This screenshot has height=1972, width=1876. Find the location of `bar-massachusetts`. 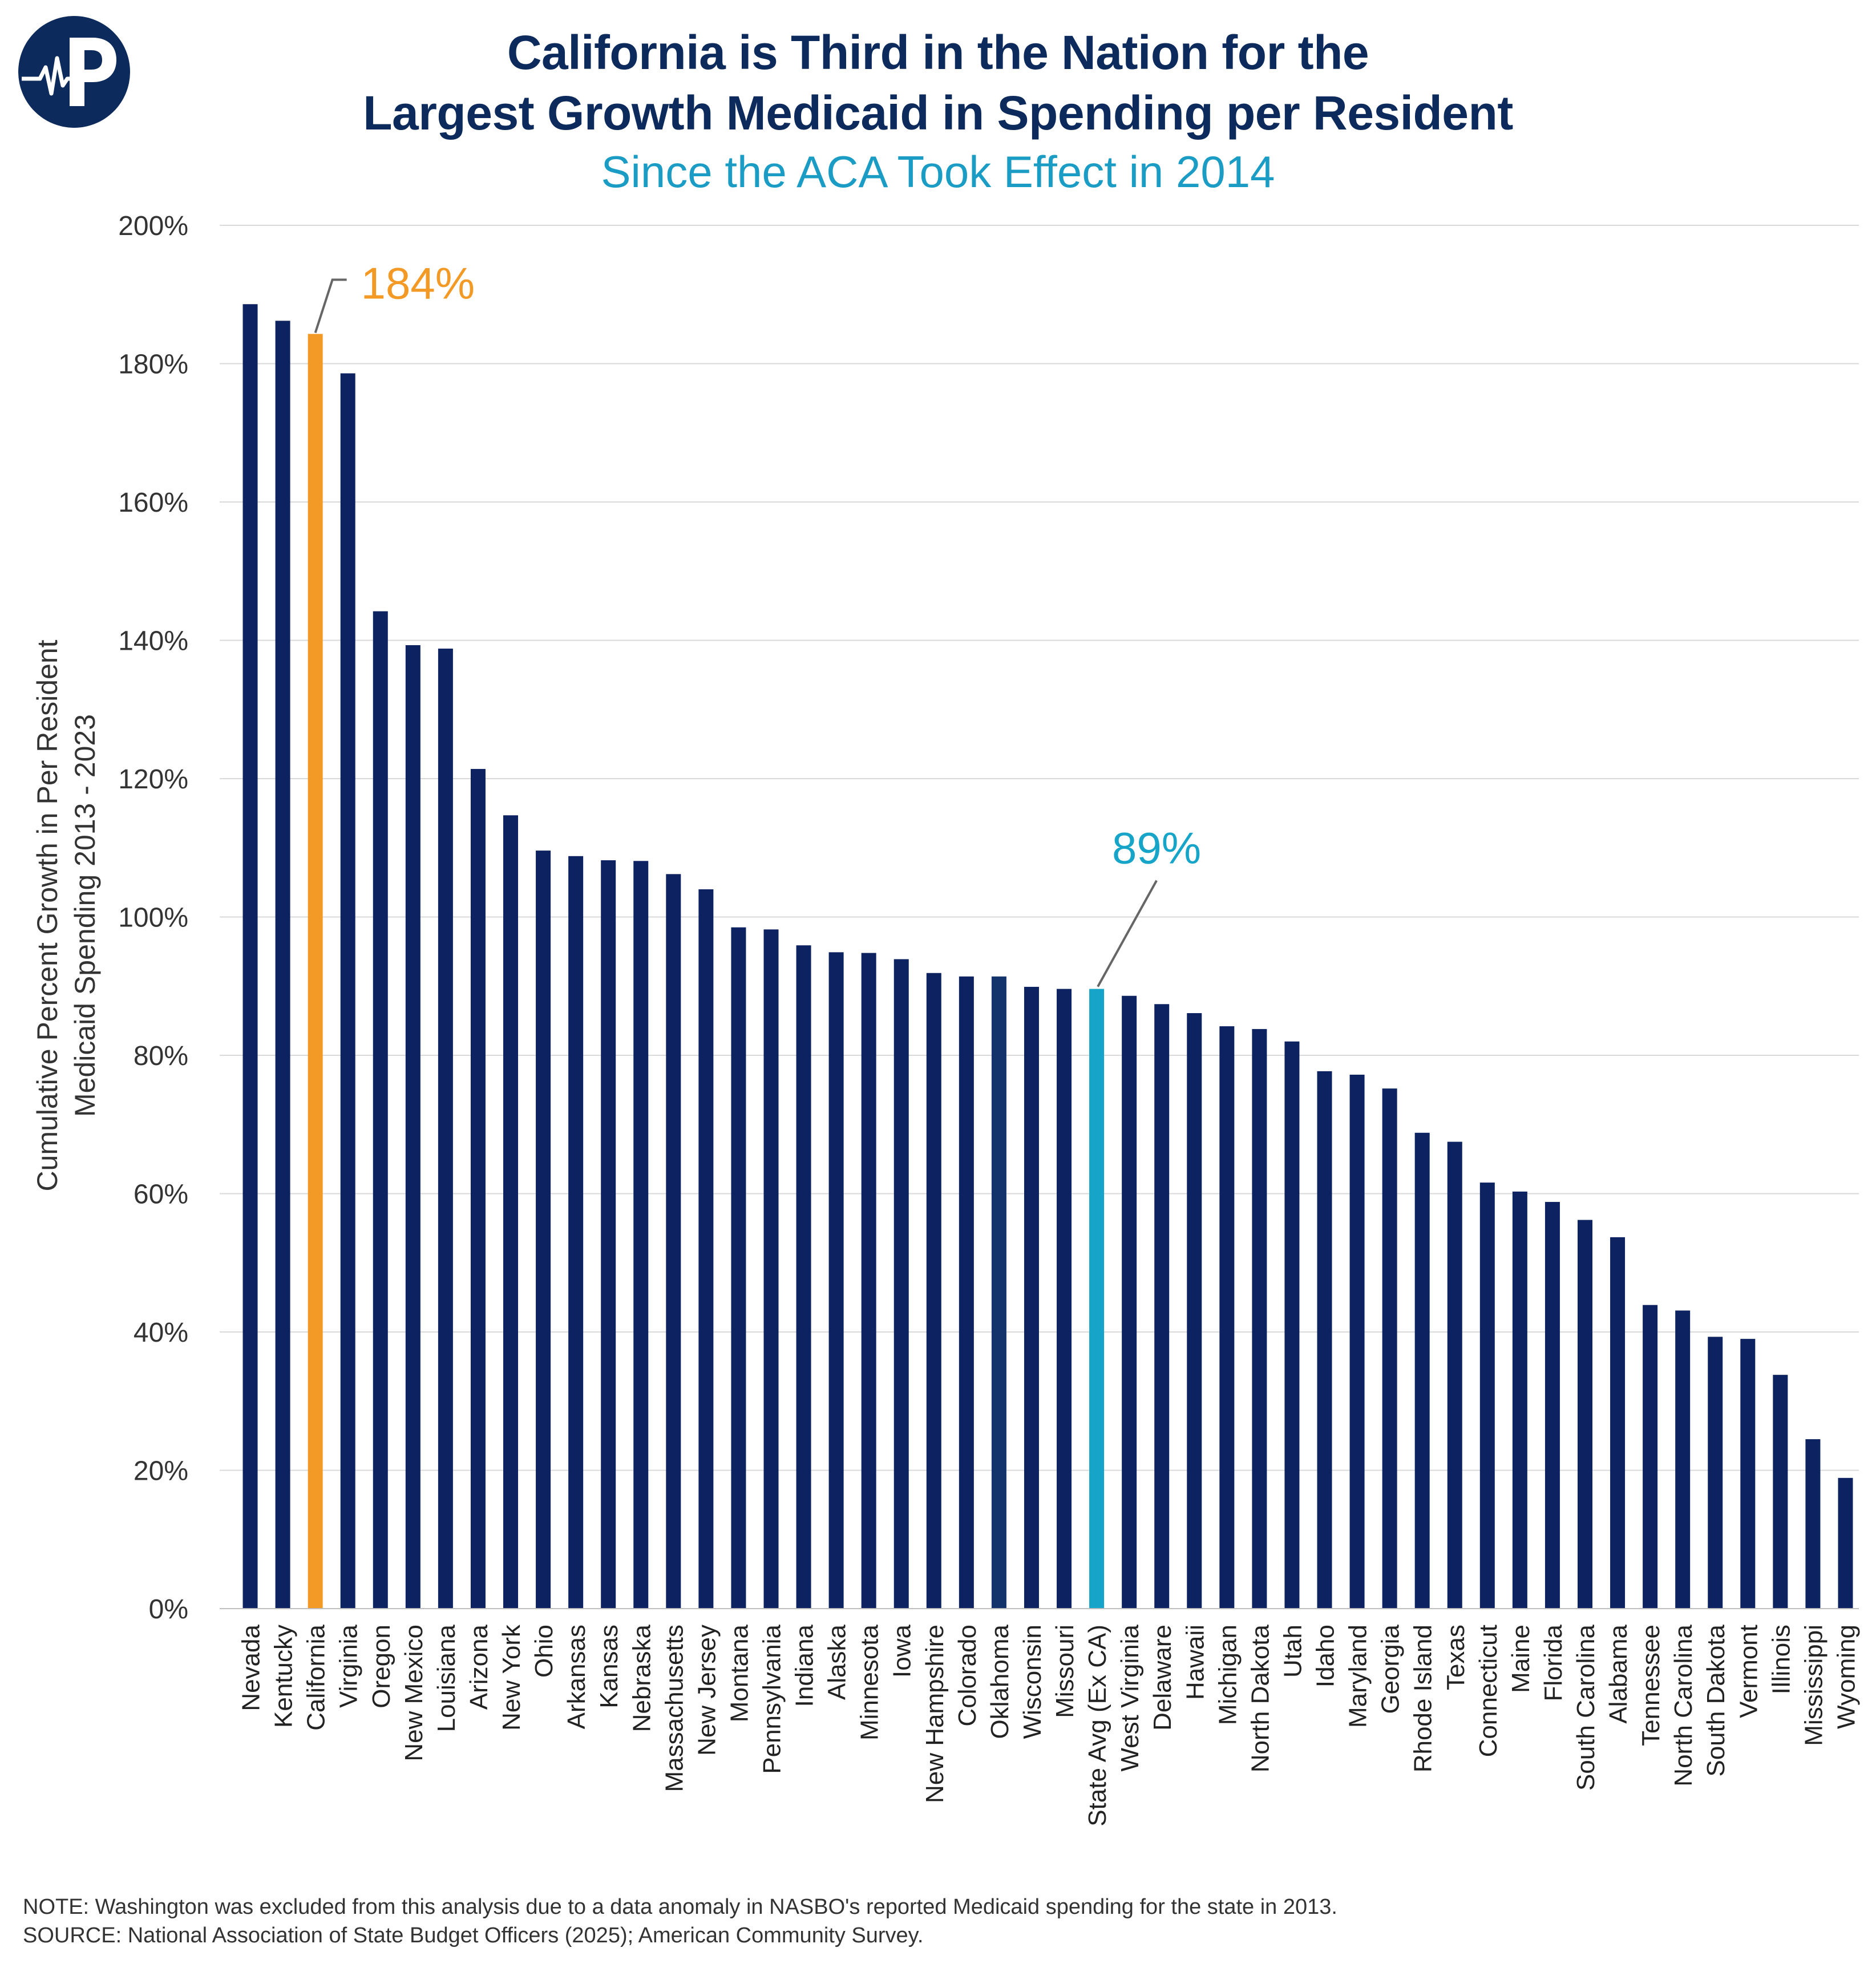

bar-massachusetts is located at coordinates (673, 1241).